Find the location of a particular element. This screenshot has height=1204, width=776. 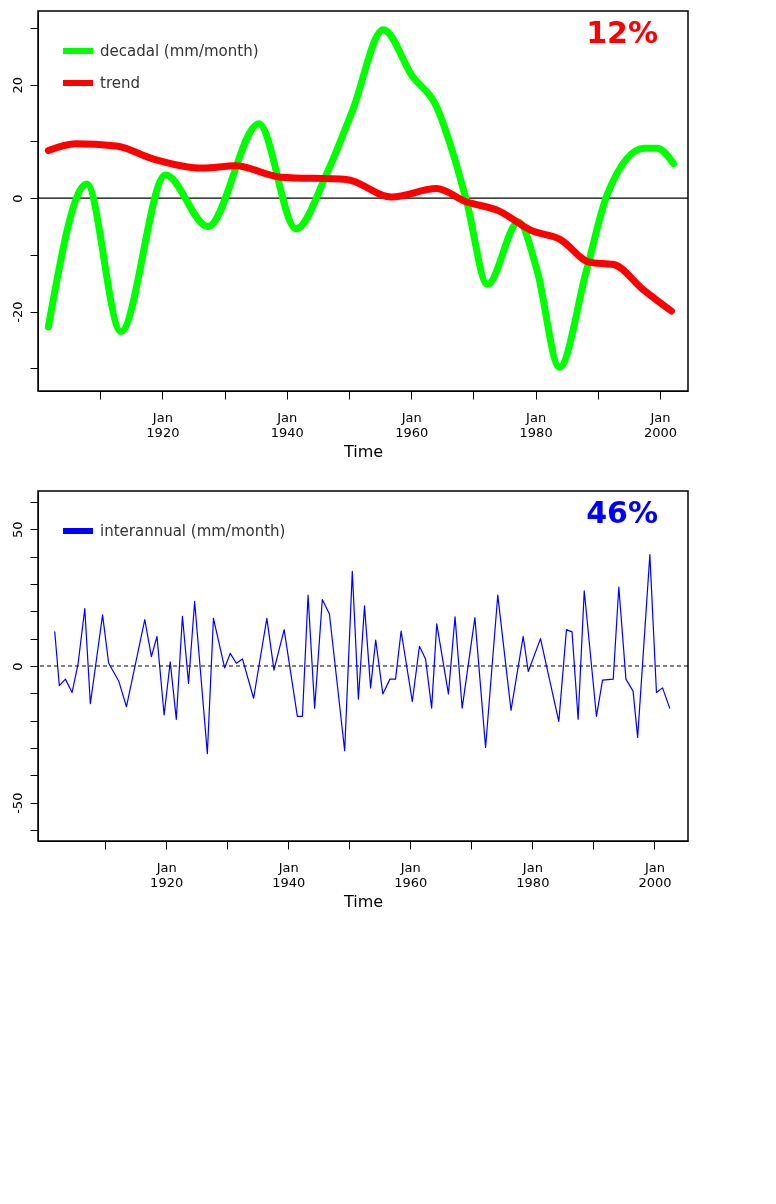

y-tick-label: 50 is located at coordinates (17, 530).